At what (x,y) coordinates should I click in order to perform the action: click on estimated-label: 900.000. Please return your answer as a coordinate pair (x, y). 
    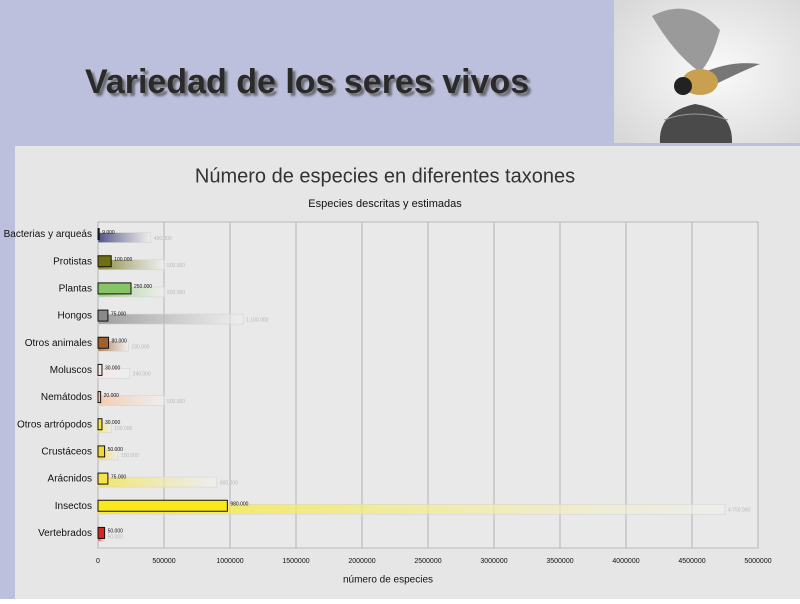
    Looking at the image, I should click on (229, 483).